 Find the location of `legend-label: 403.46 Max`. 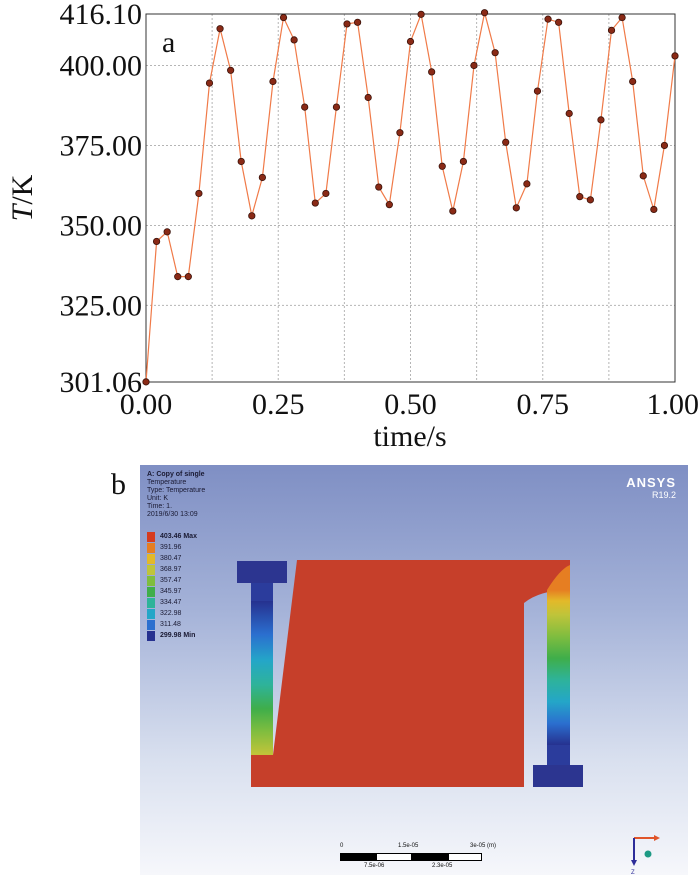

legend-label: 403.46 Max is located at coordinates (178, 536).